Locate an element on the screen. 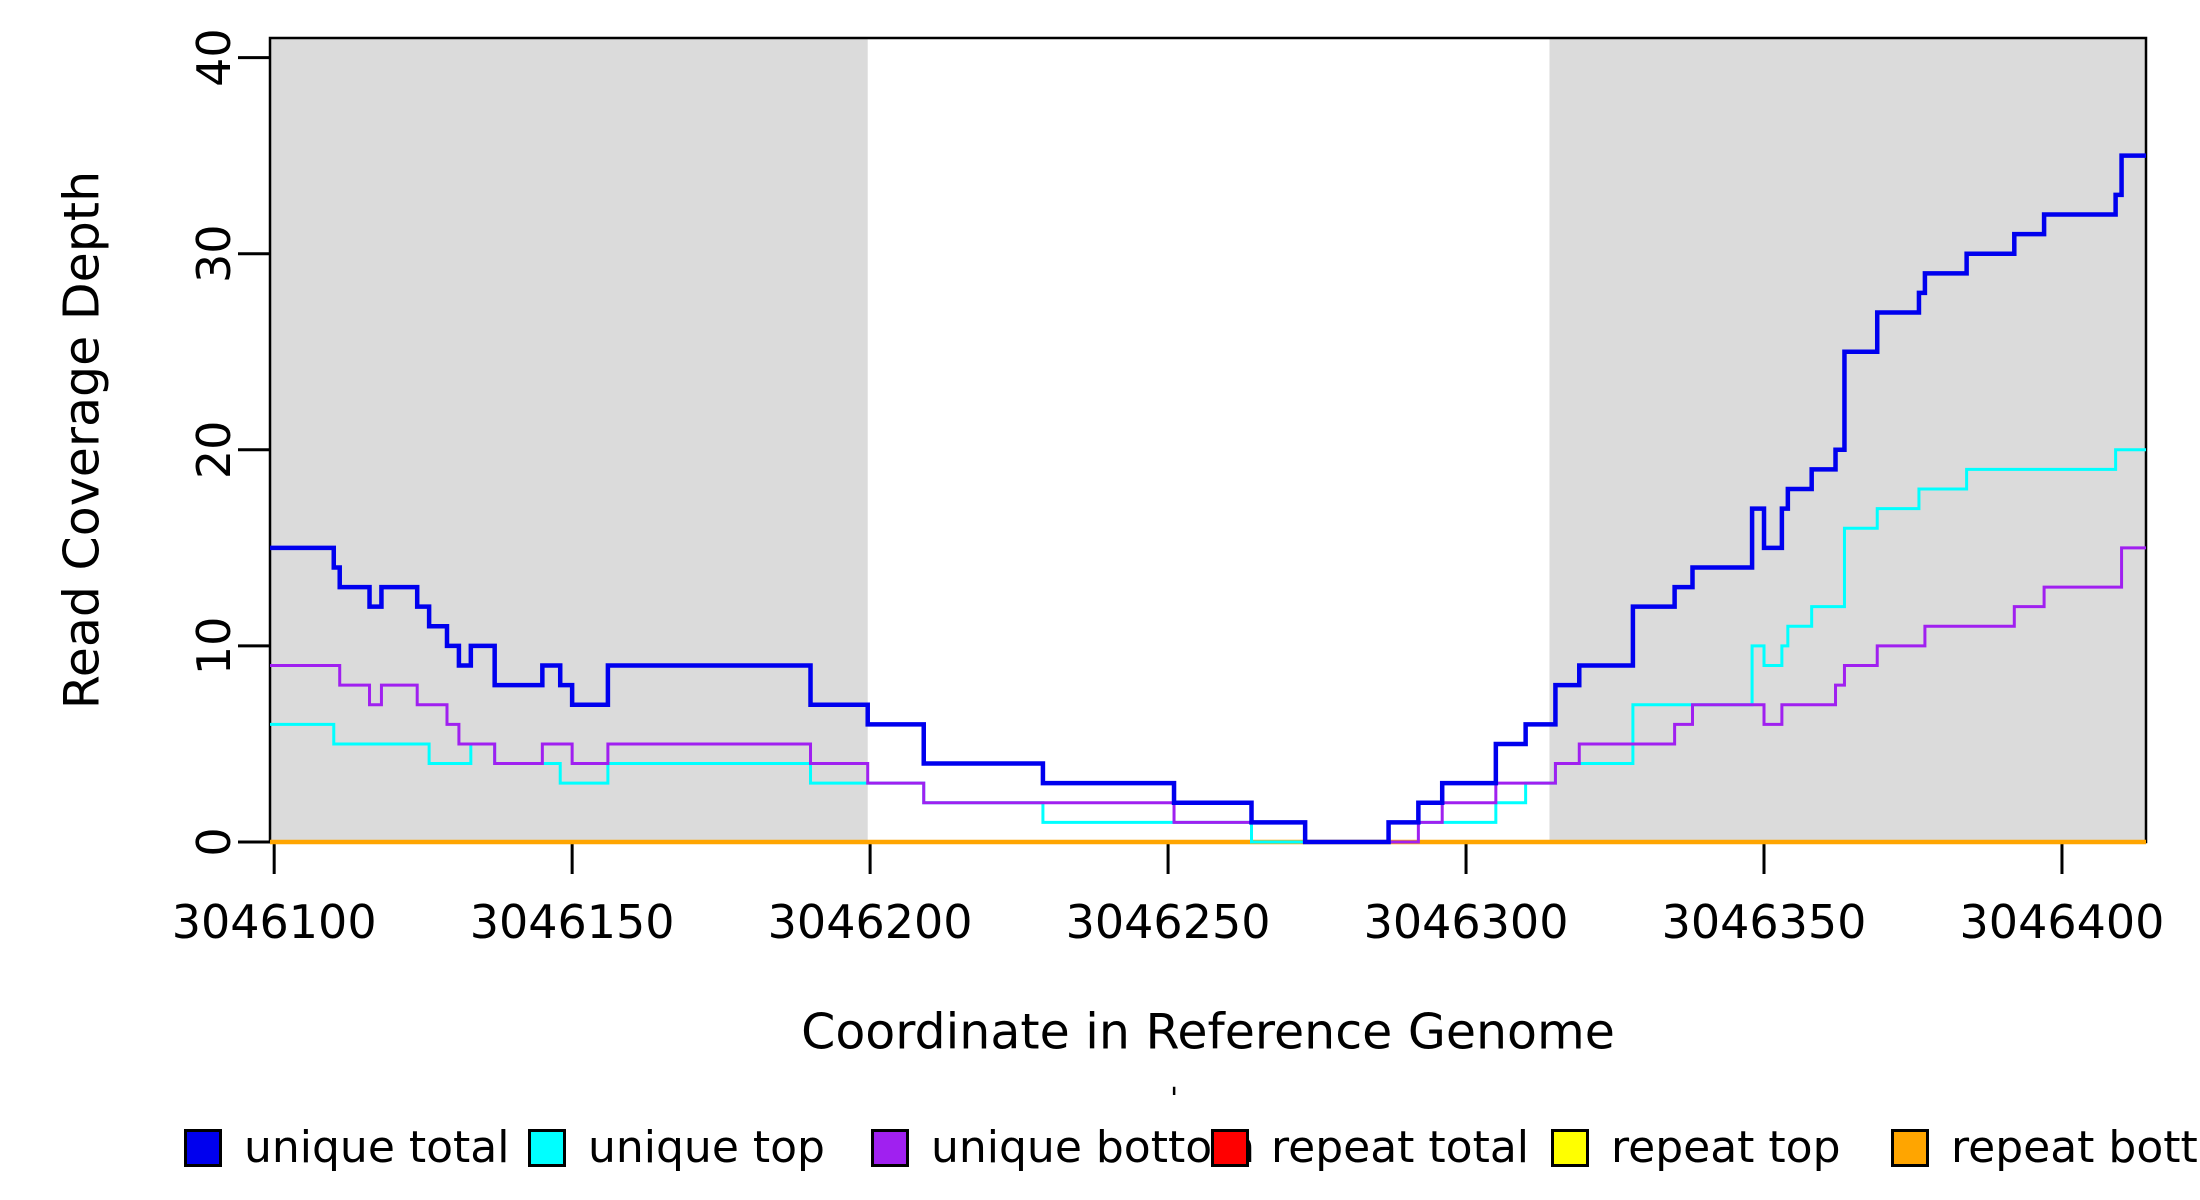 The height and width of the screenshot is (1200, 2200). legend-item-unique-top: unique top is located at coordinates (676, 1148).